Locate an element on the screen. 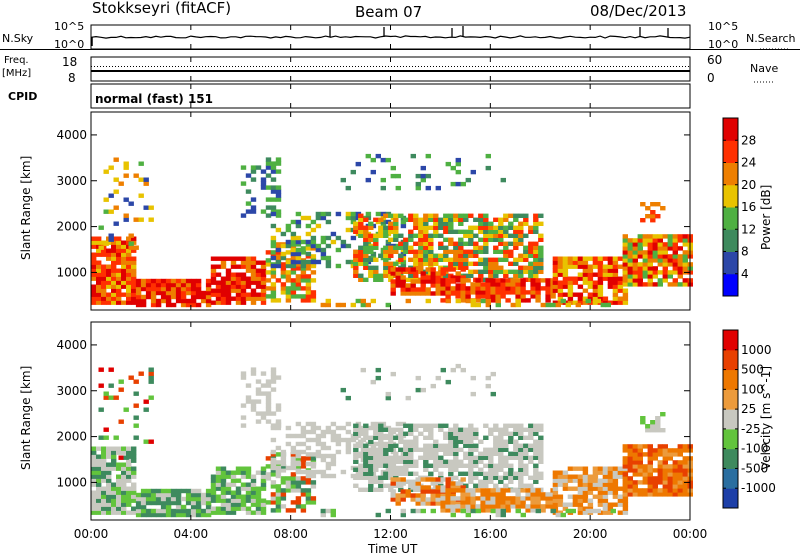 The width and height of the screenshot is (800, 554). noise-sky-label: N.Sky is located at coordinates (18, 38).